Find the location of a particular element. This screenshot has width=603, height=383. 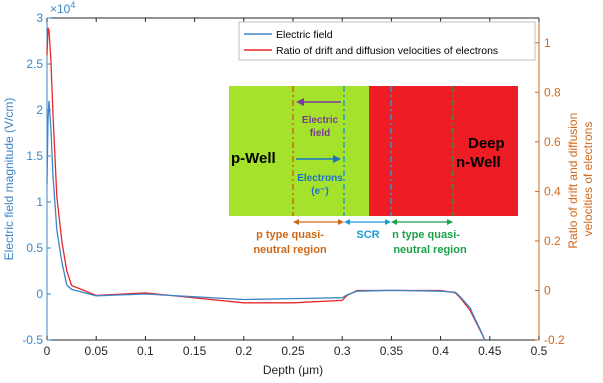

nwell-label-line1: Deep is located at coordinates (486, 143).